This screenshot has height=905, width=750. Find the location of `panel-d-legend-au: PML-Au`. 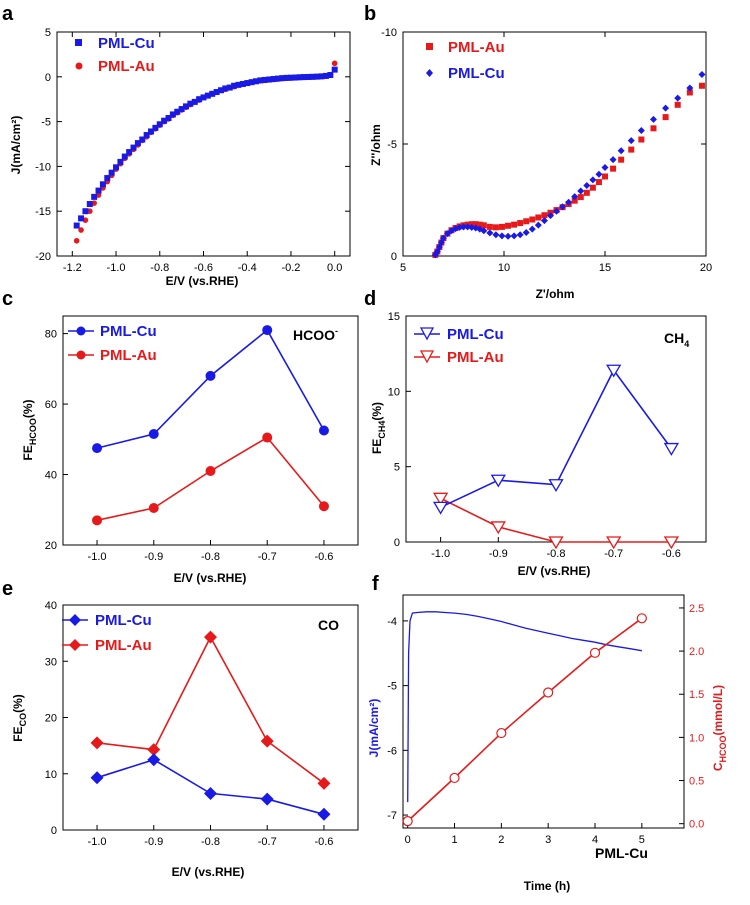

panel-d-legend-au: PML-Au is located at coordinates (475, 357).